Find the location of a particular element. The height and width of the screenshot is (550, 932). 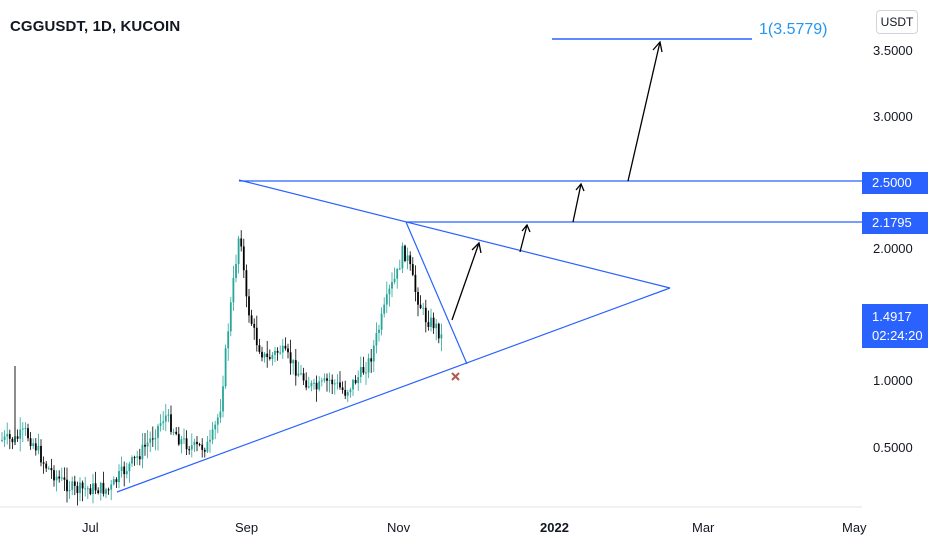

y-tick-label: 2.0000 is located at coordinates (893, 248).